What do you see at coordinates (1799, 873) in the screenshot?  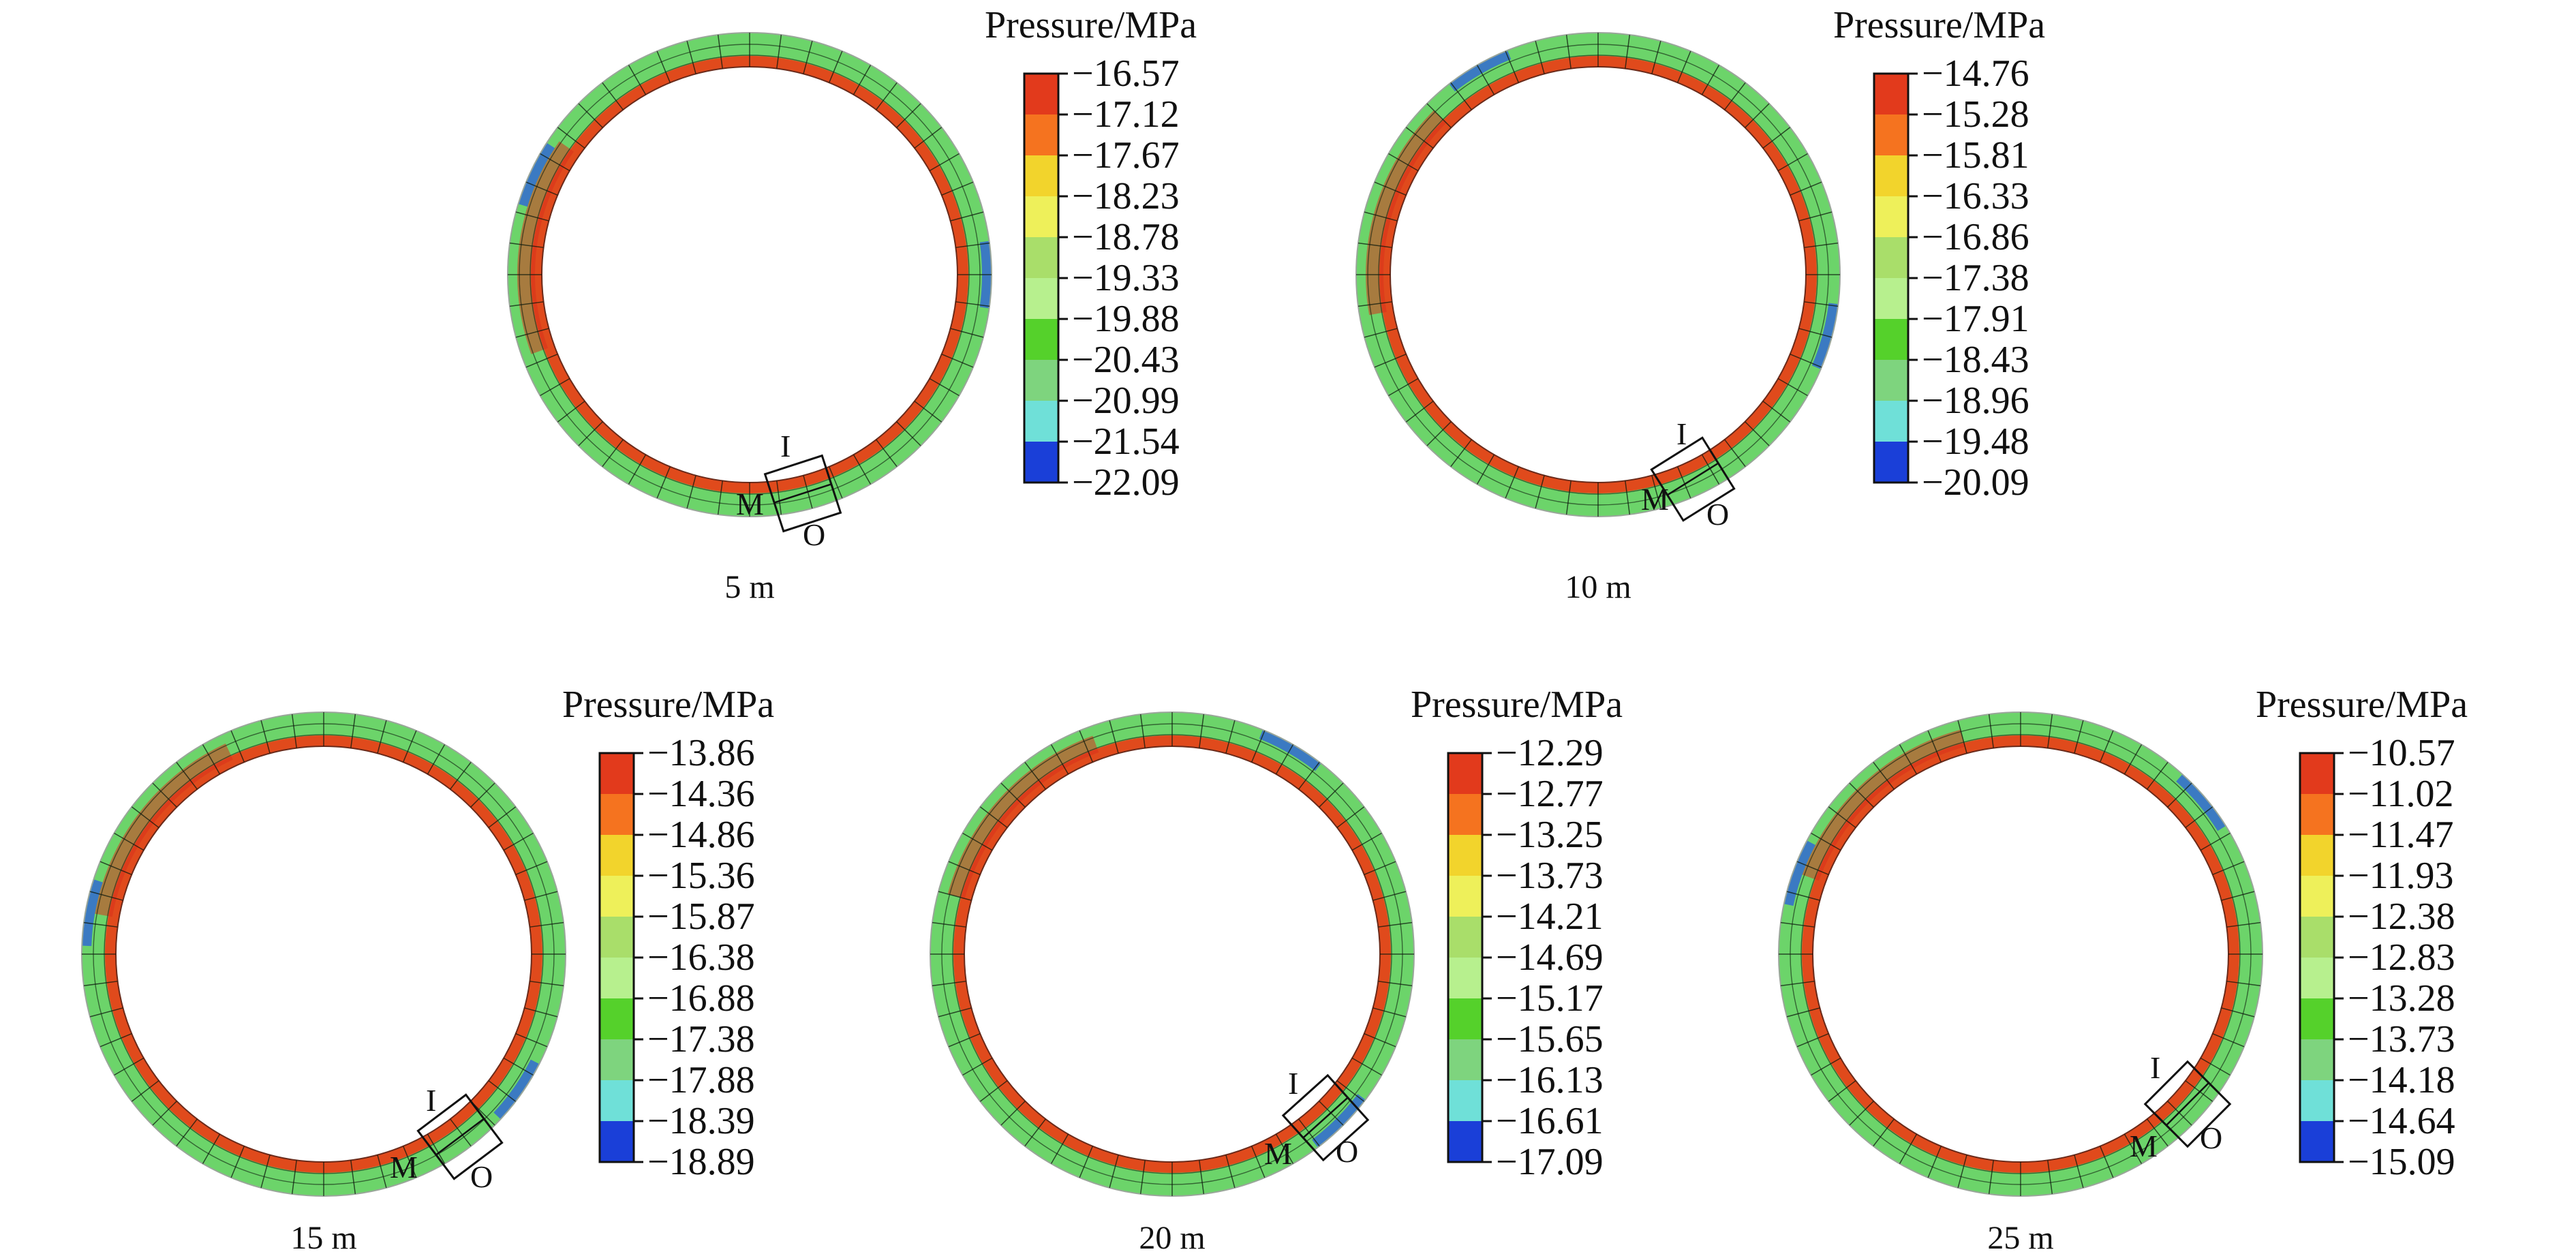 I see `ring-cold-patch` at bounding box center [1799, 873].